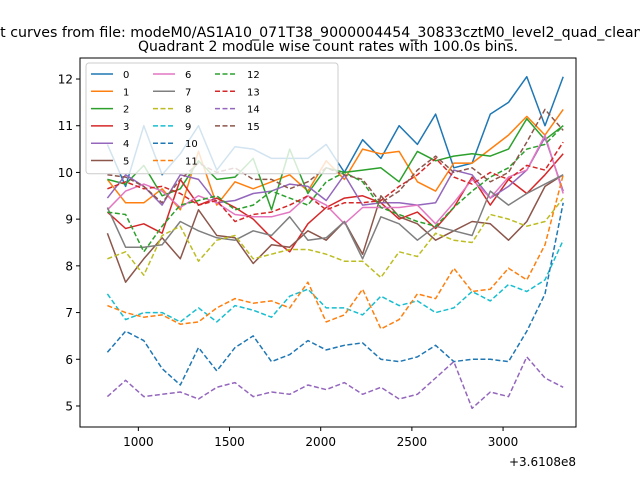 The width and height of the screenshot is (640, 480). What do you see at coordinates (188, 75) in the screenshot?
I see `legend-label-6: 6` at bounding box center [188, 75].